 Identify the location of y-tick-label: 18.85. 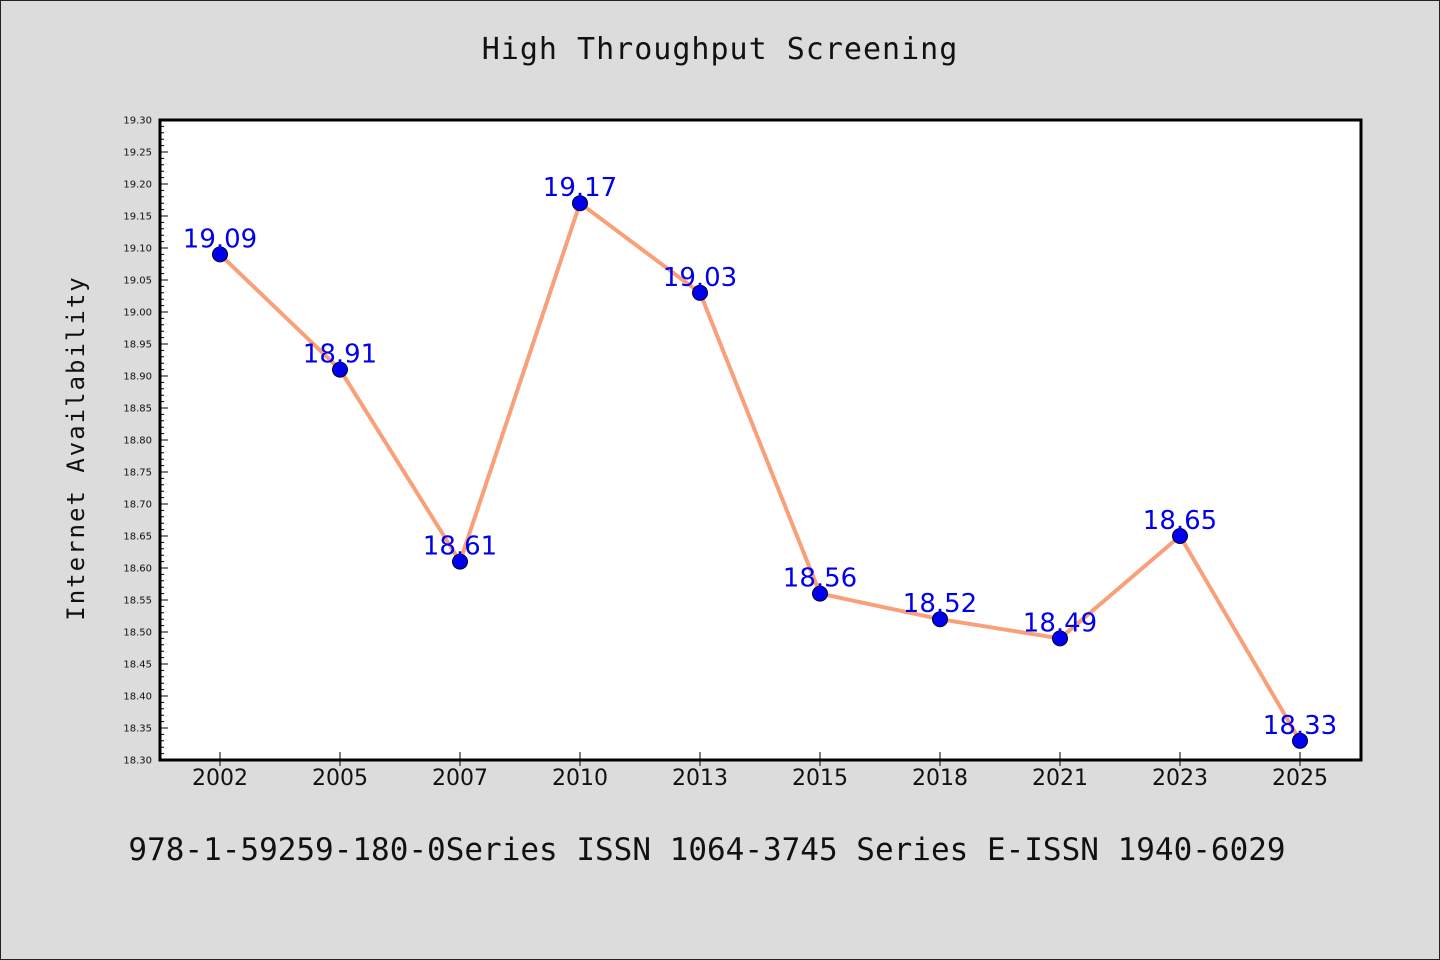
(137, 409).